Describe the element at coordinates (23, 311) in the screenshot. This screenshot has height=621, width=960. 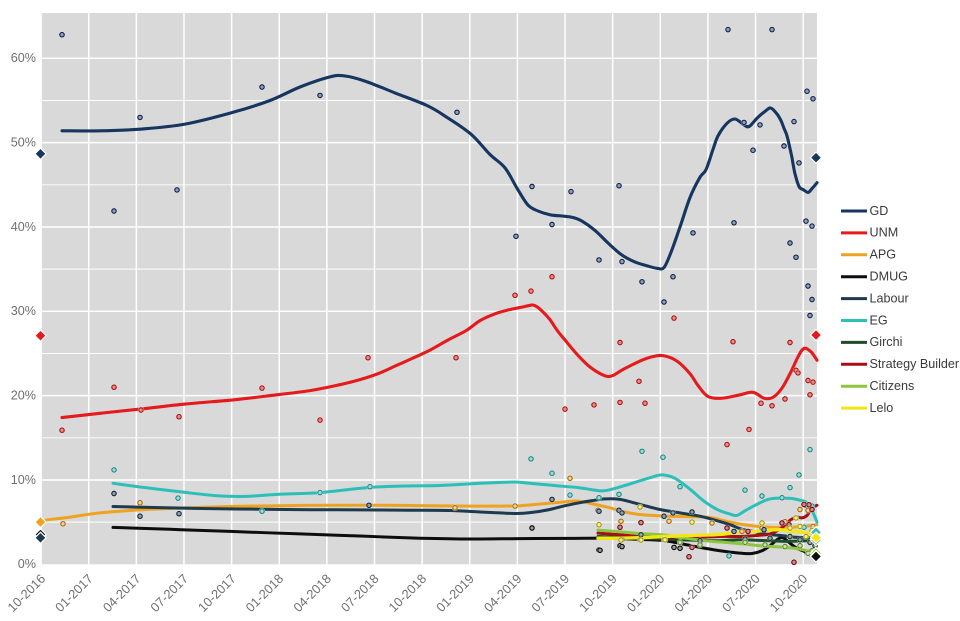
I see `svg-text: 30%` at that location.